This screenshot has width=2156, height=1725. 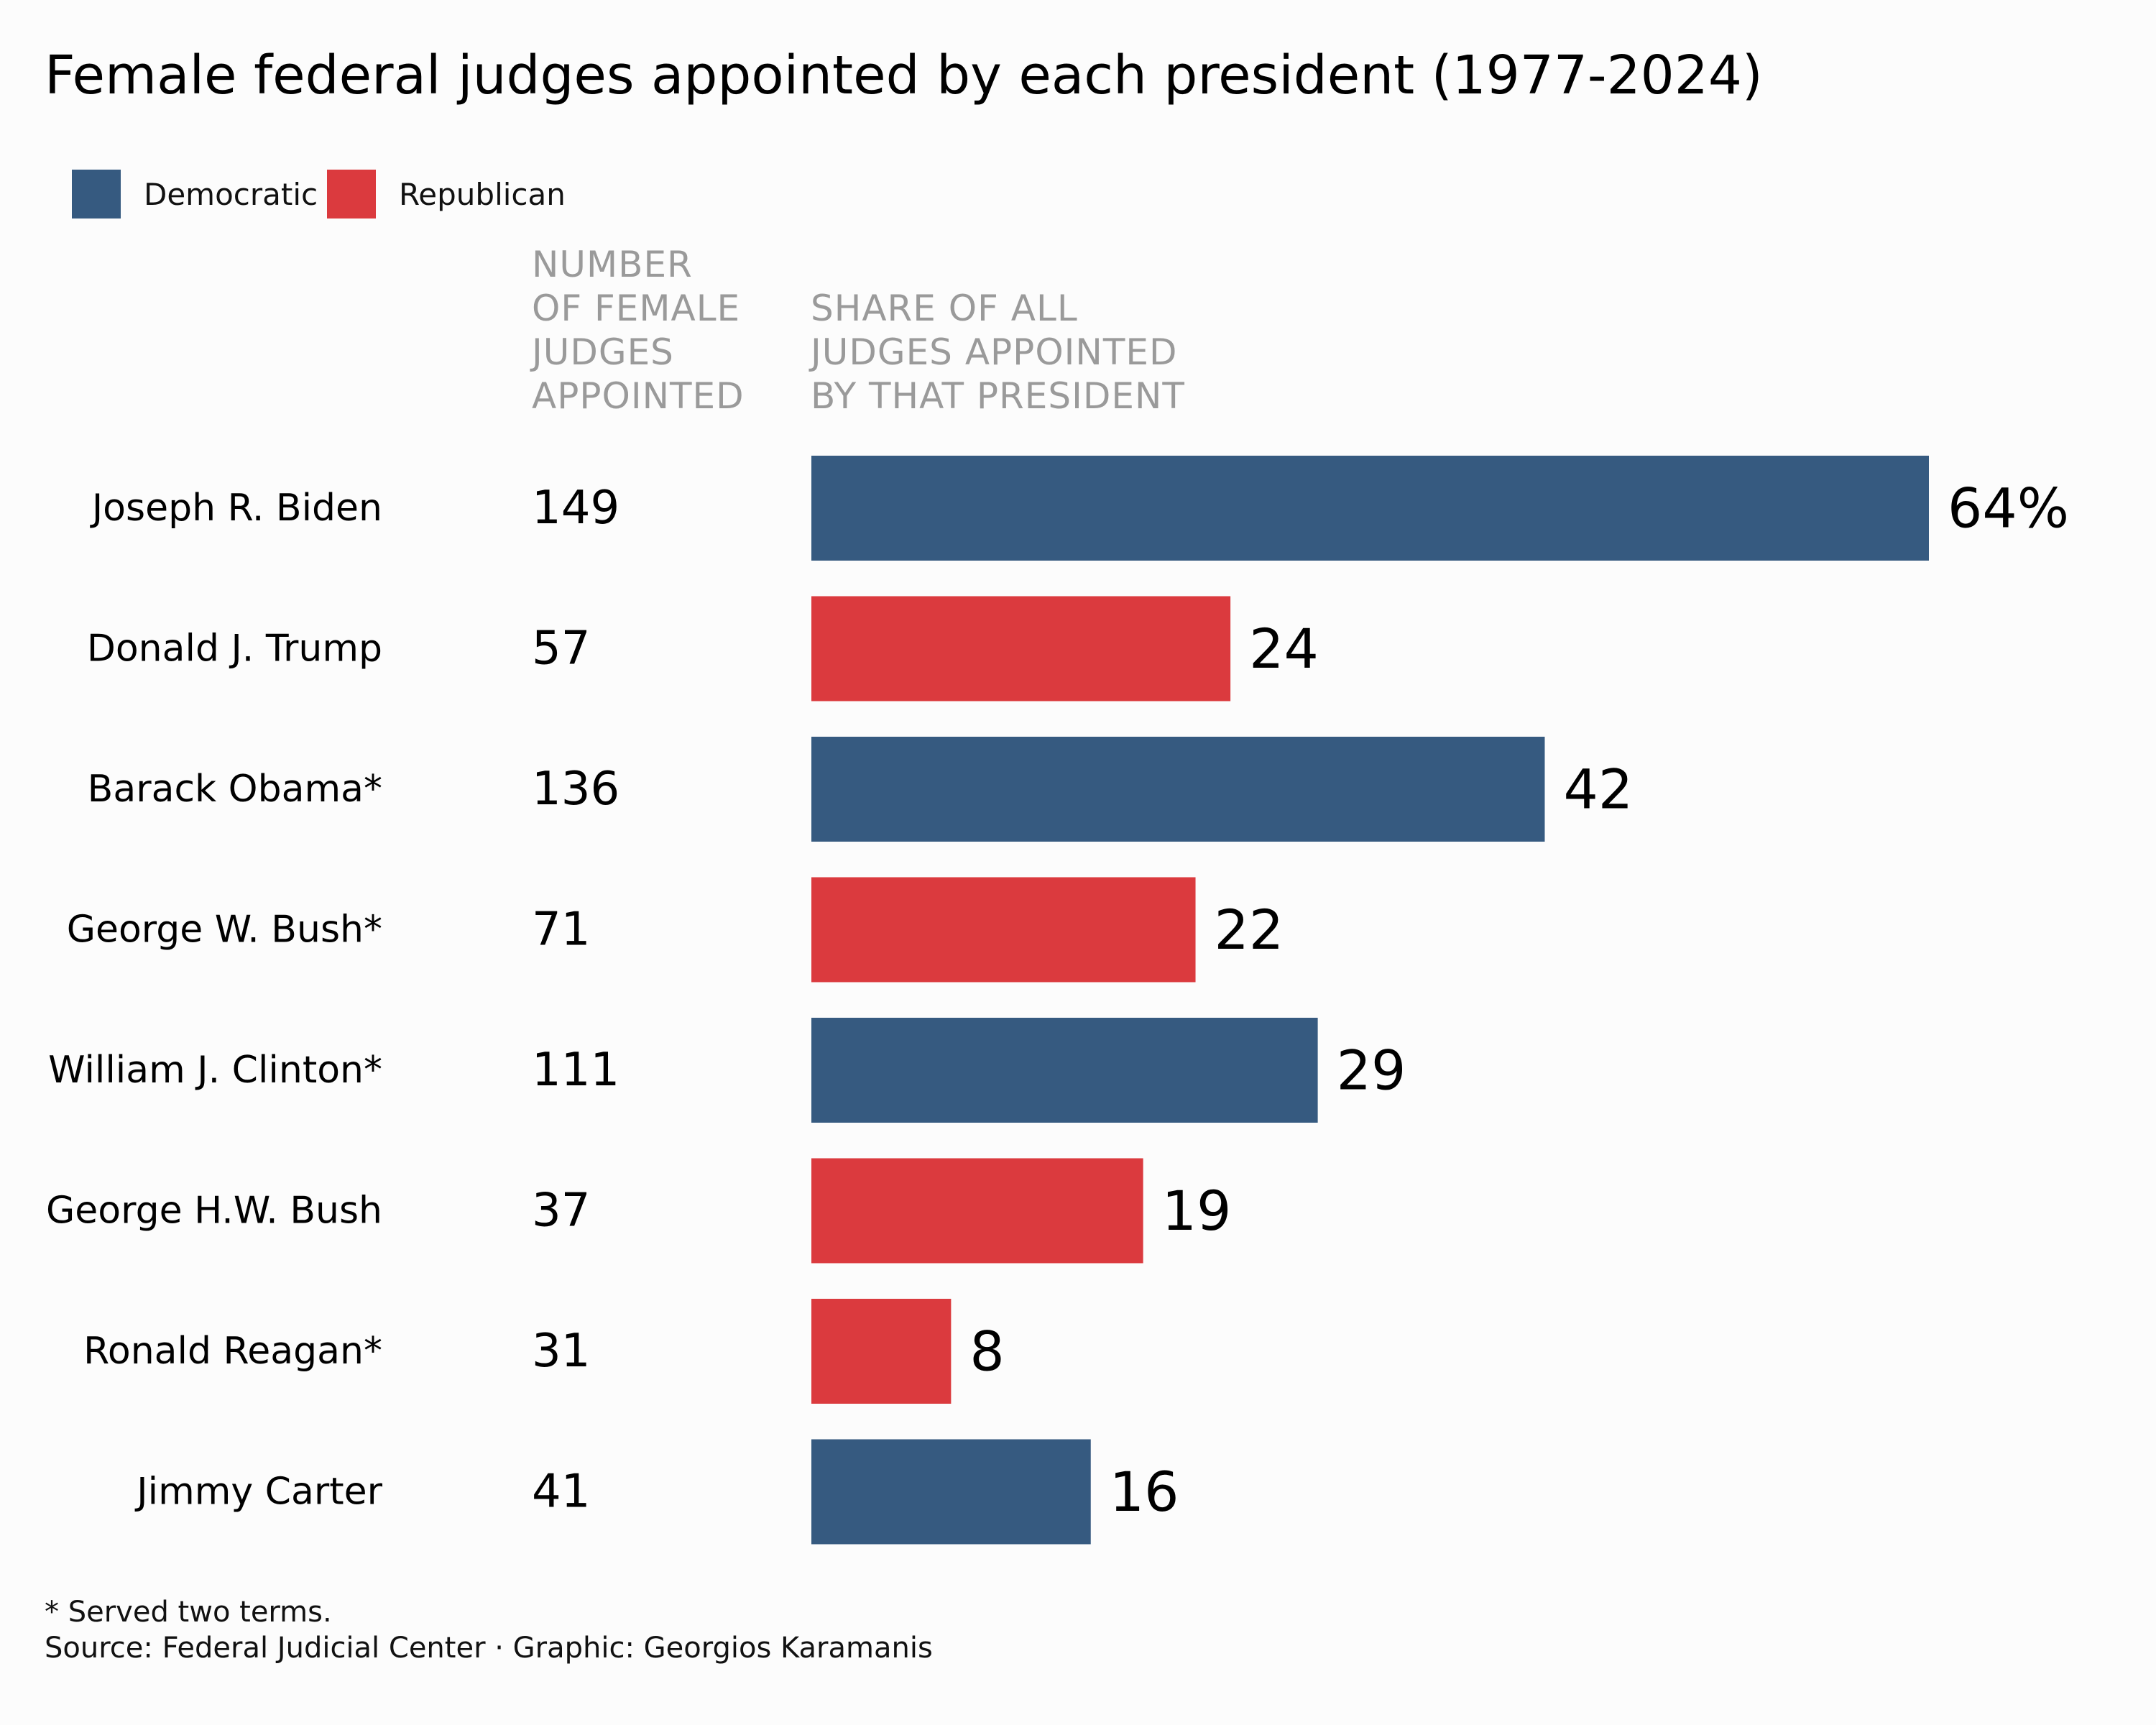 I want to click on category-label: George H.W. Bush, so click(x=214, y=1211).